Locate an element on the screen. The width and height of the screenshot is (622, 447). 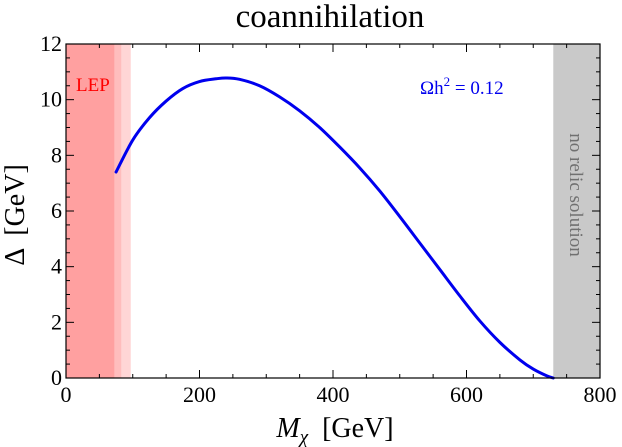
x-tick-label: 600 is located at coordinates (466, 394).